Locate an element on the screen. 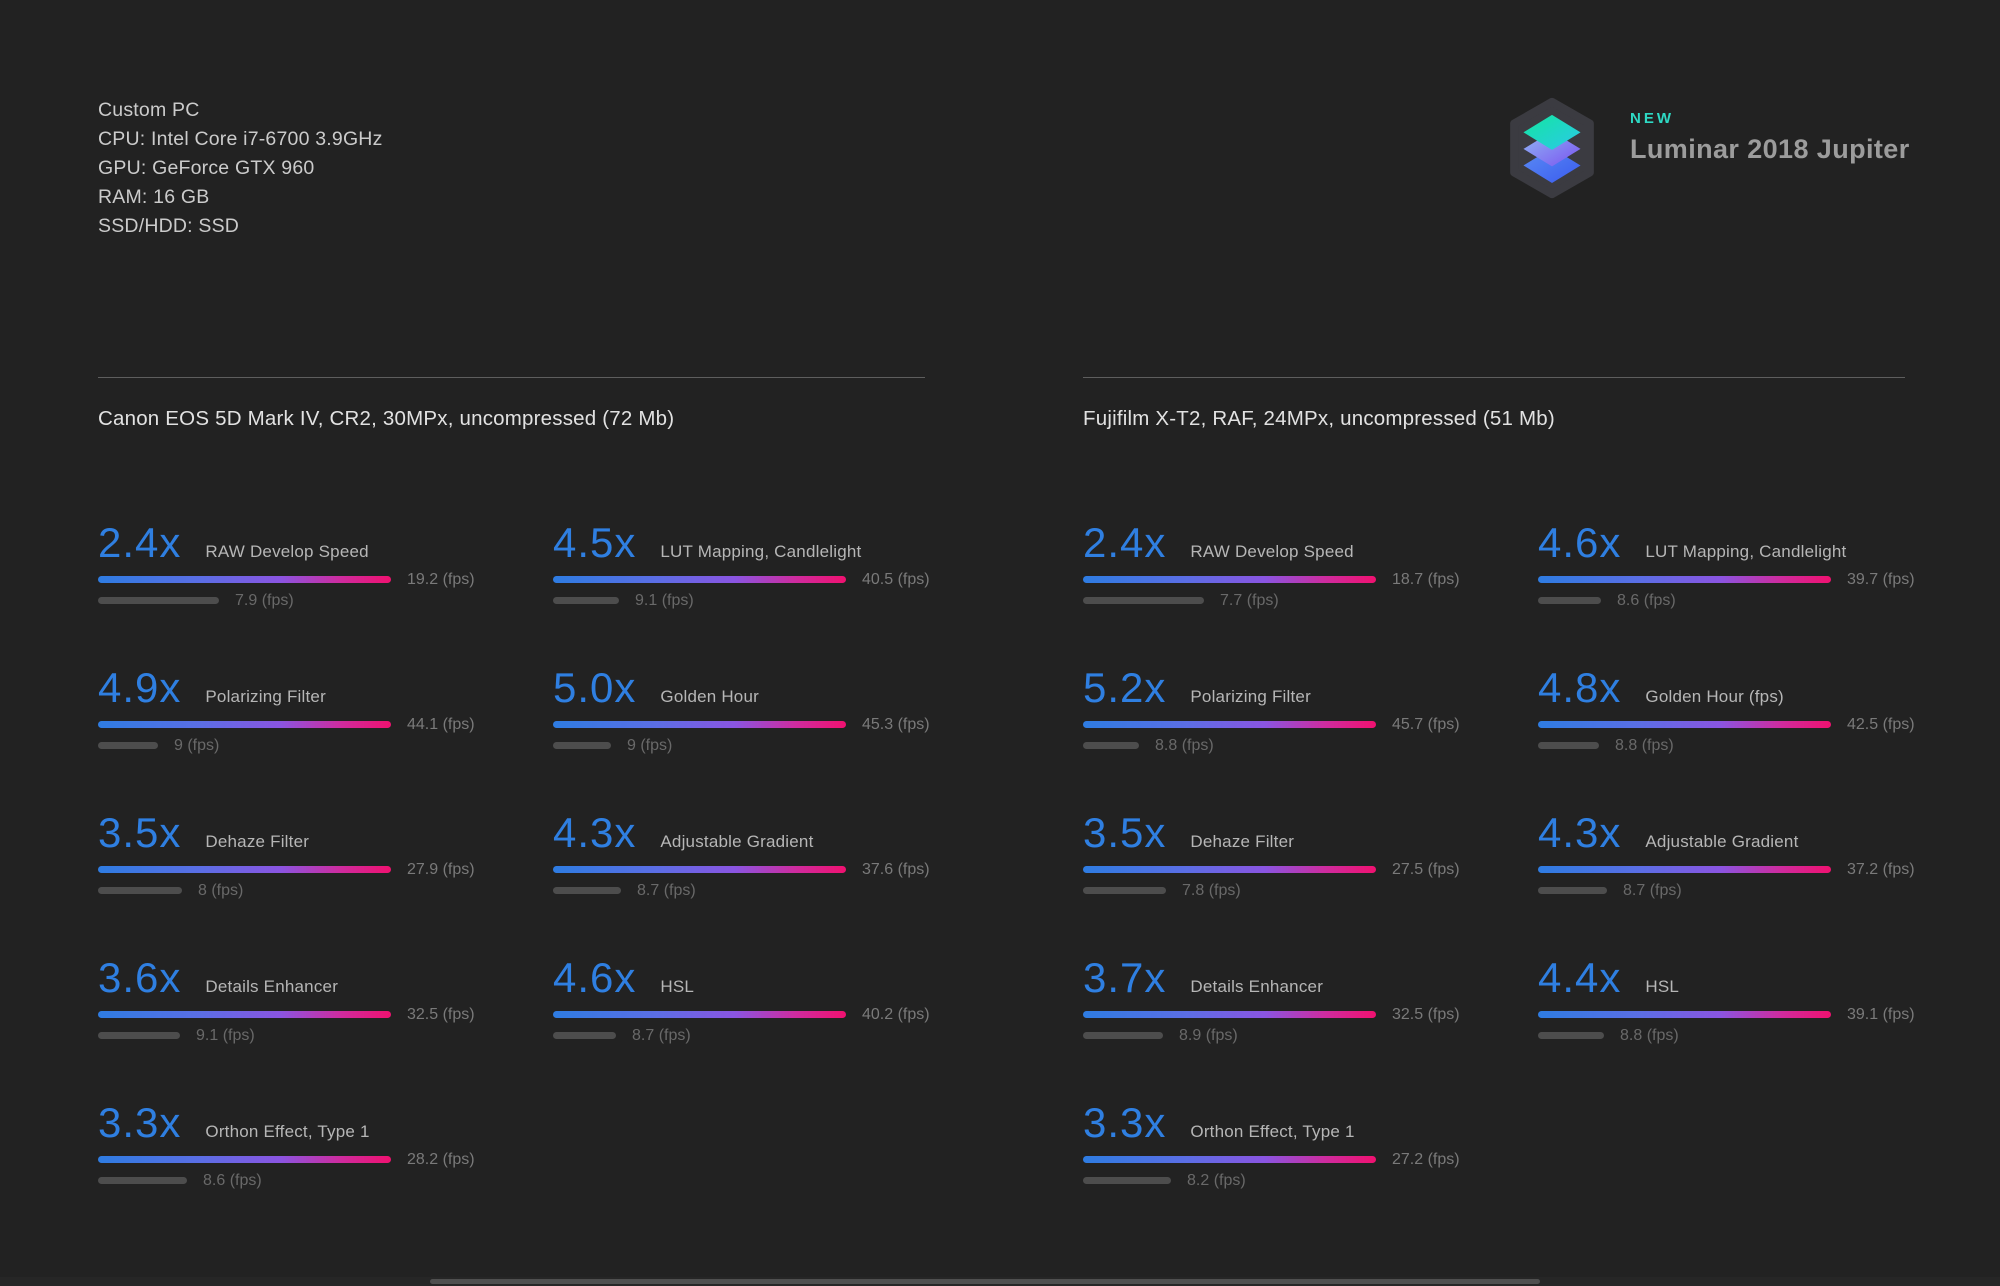 This screenshot has height=1286, width=2000. result-bar-row: 39.1 (fps) is located at coordinates (1760, 1014).